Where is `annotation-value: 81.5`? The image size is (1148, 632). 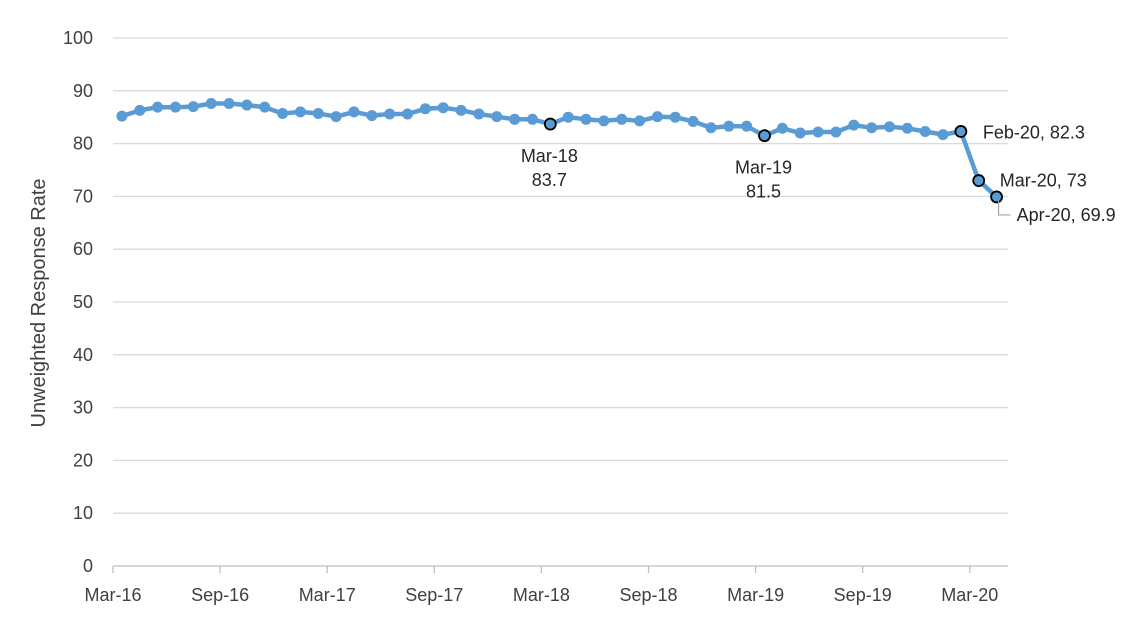 annotation-value: 81.5 is located at coordinates (763, 192).